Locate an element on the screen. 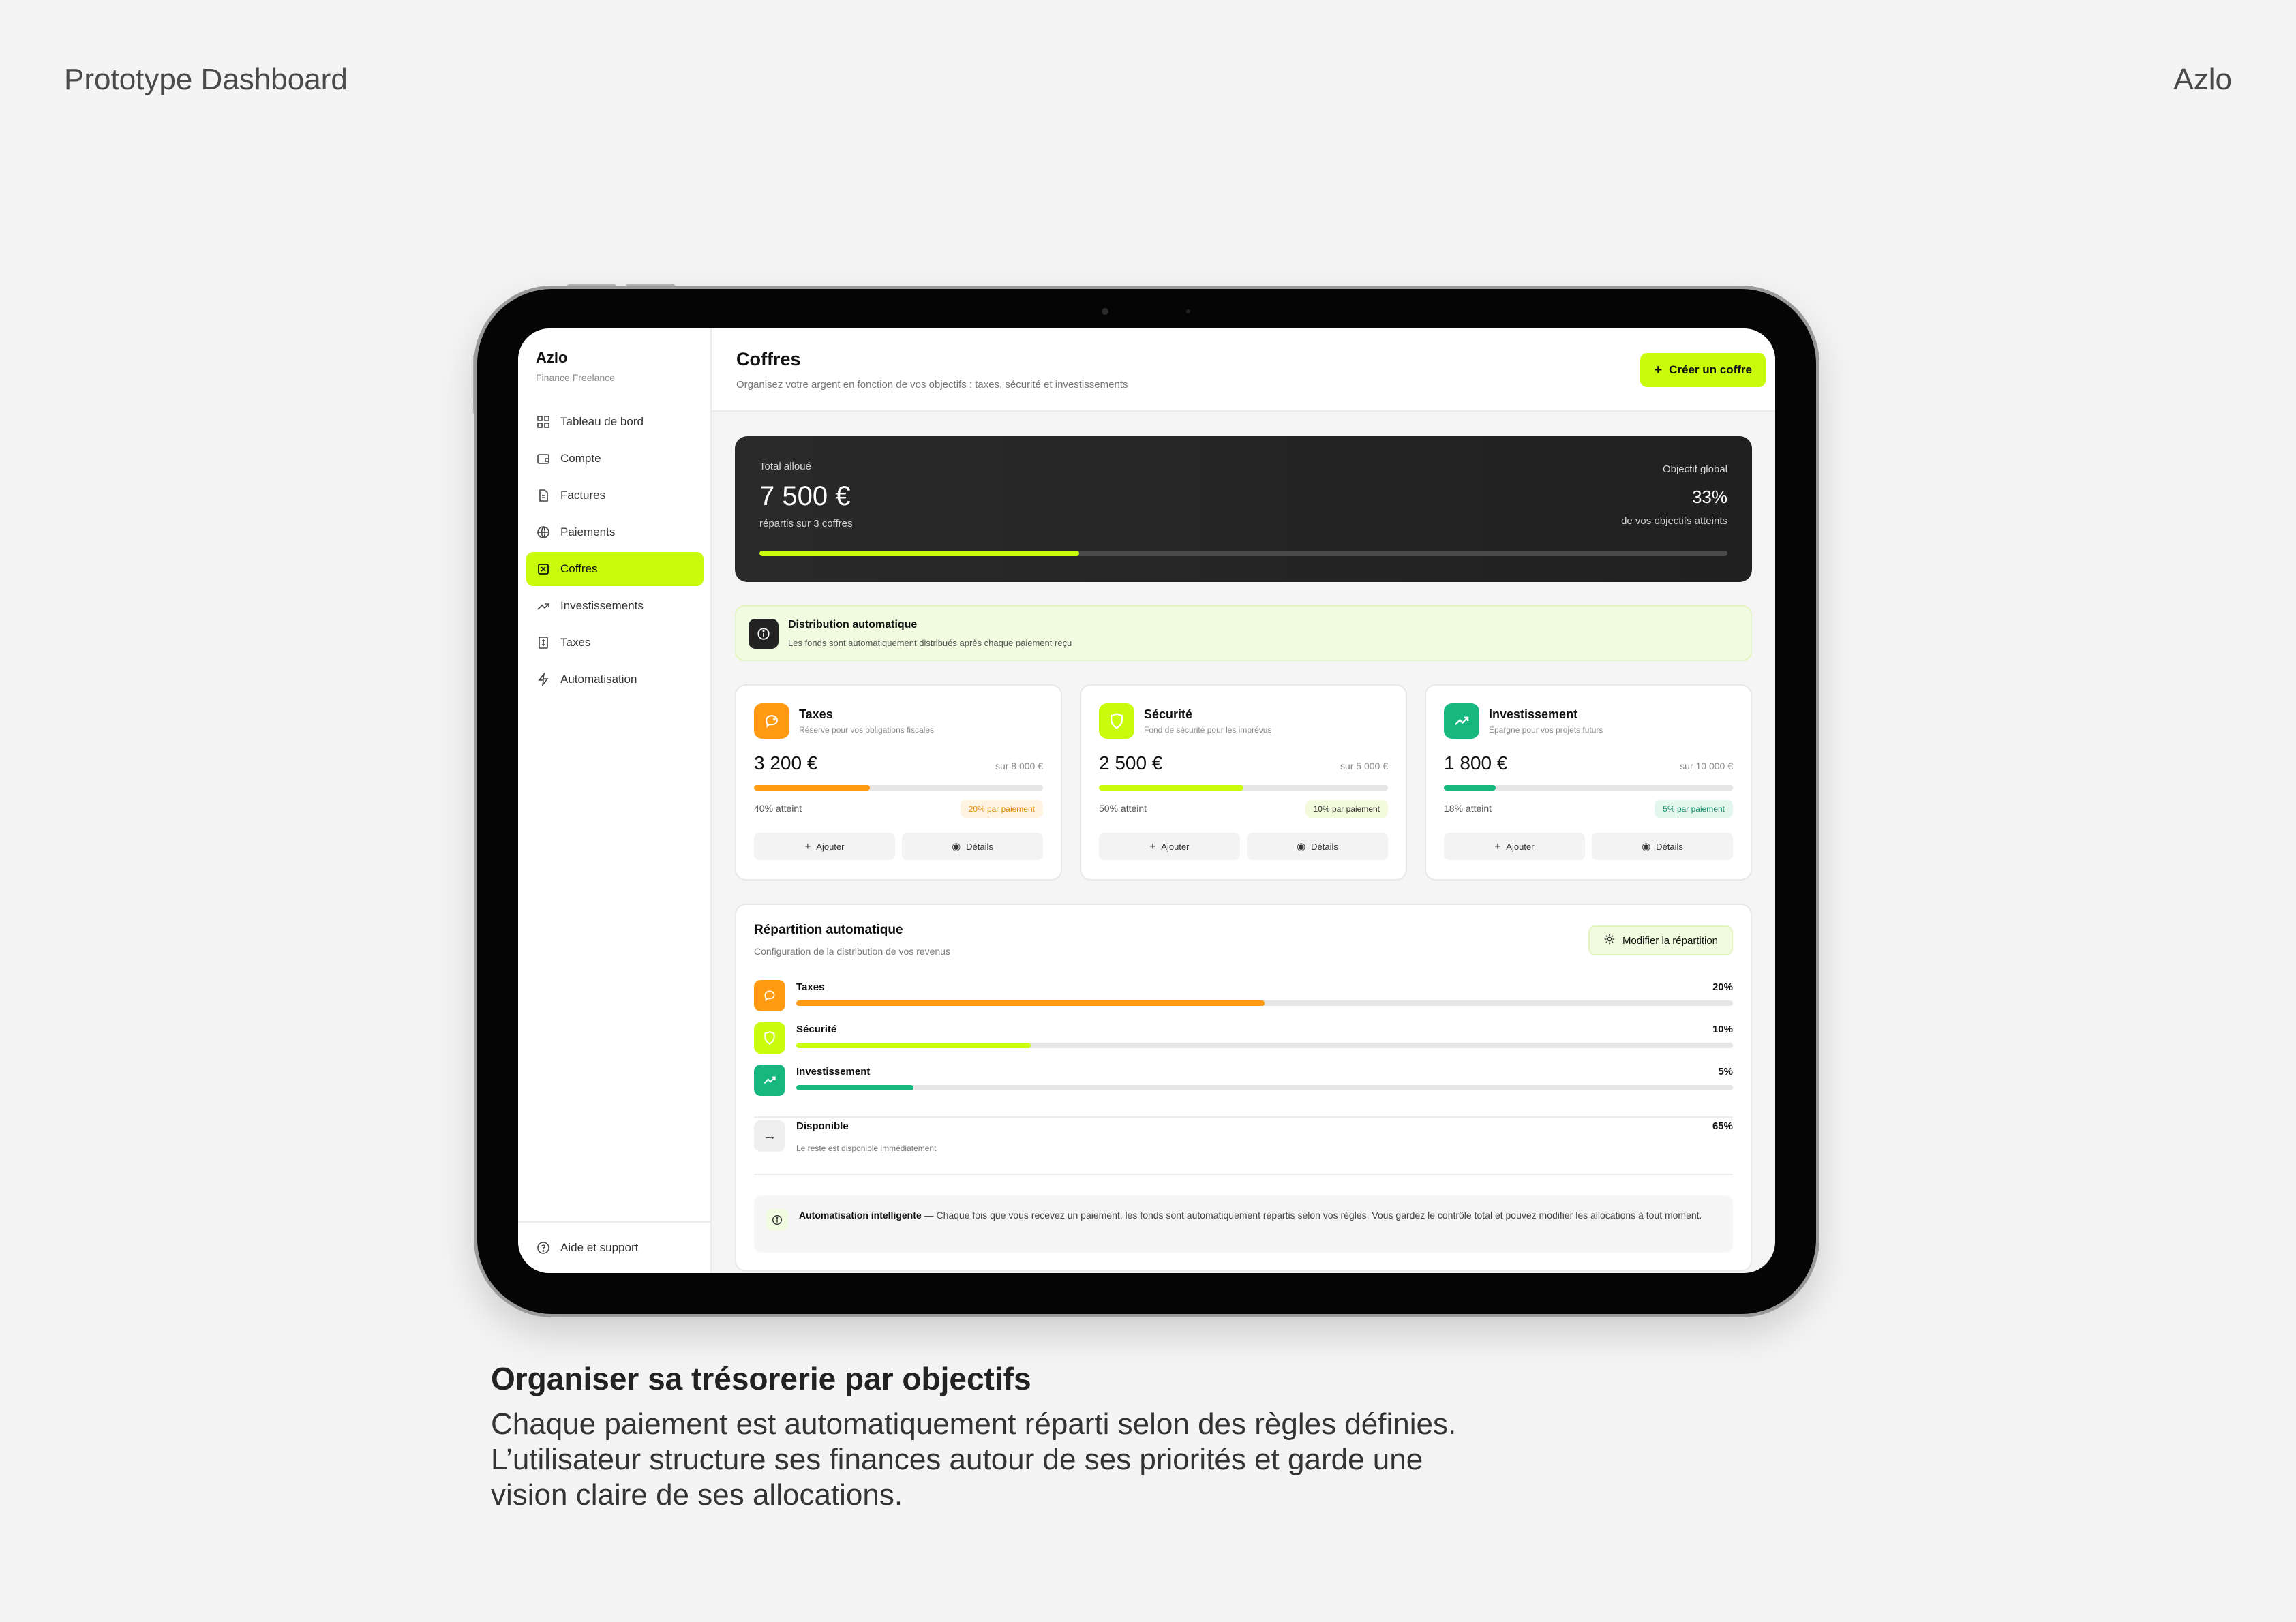  goal-label: Objectif global is located at coordinates (1694, 469).